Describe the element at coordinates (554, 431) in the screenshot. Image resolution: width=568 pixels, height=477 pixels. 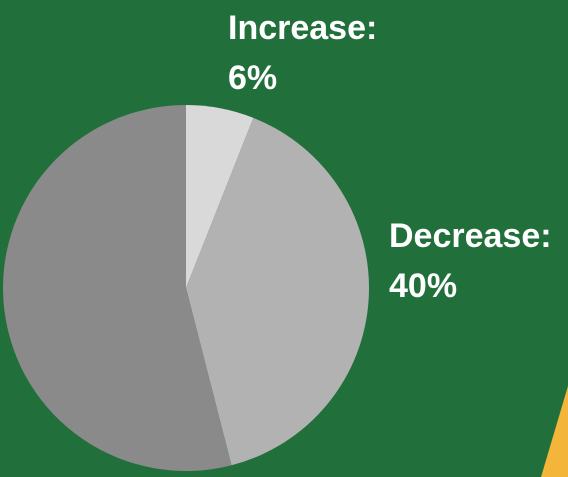
I see `accent-shape` at that location.